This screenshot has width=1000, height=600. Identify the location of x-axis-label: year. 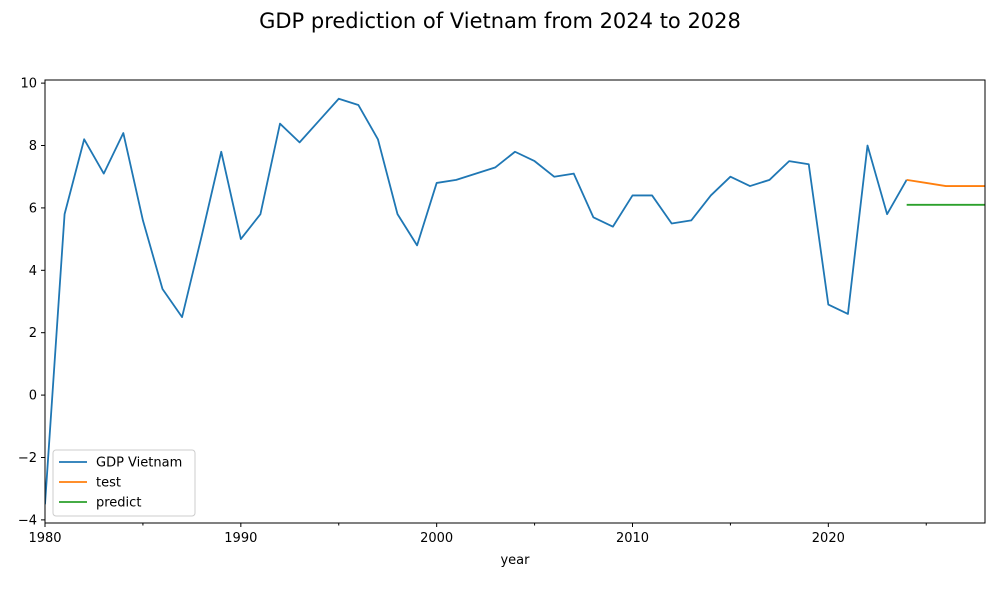
(515, 560).